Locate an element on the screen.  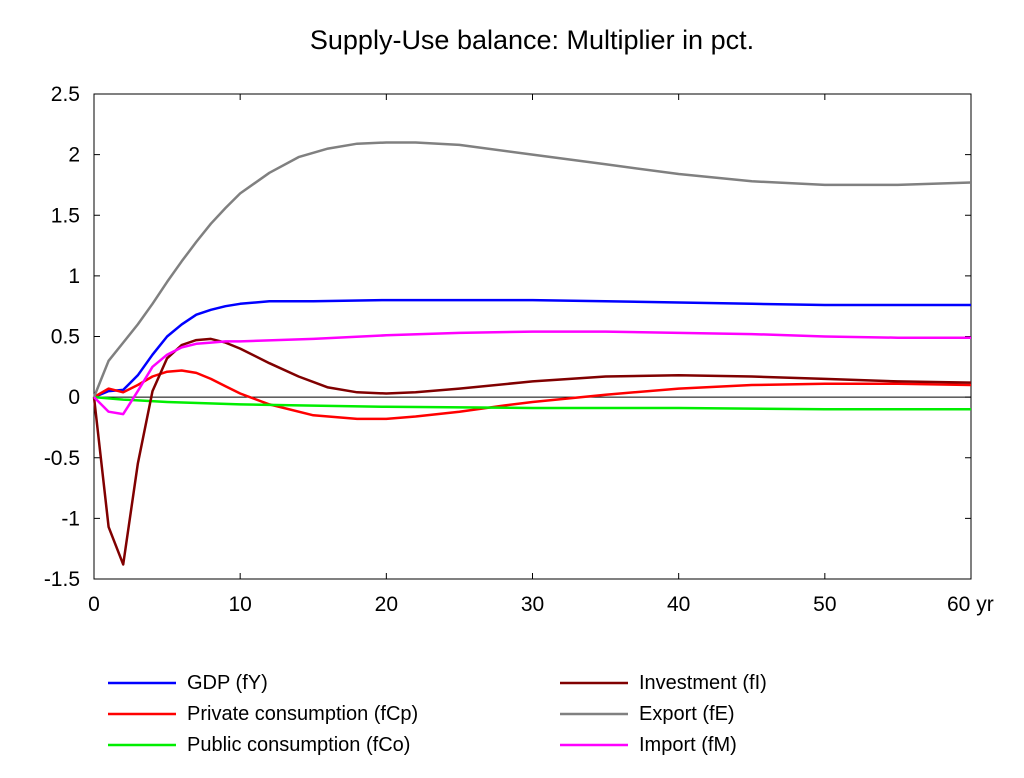
legend-label: Investment (fI) is located at coordinates (703, 683).